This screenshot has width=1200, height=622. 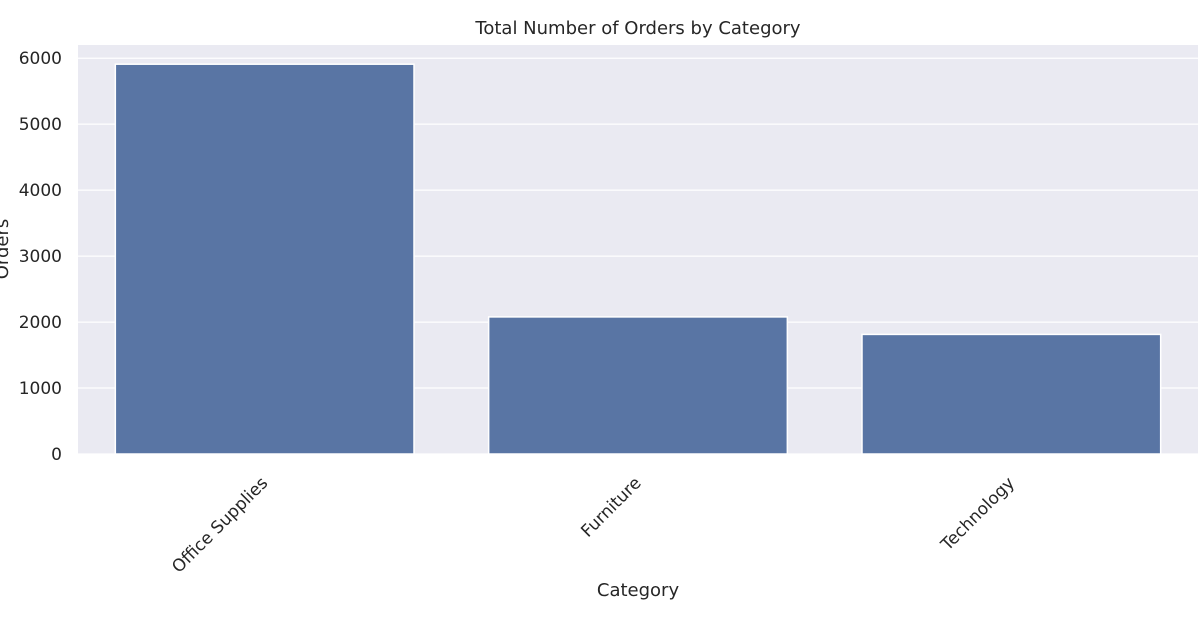 I want to click on y-tick-label: 3000, so click(x=40, y=257).